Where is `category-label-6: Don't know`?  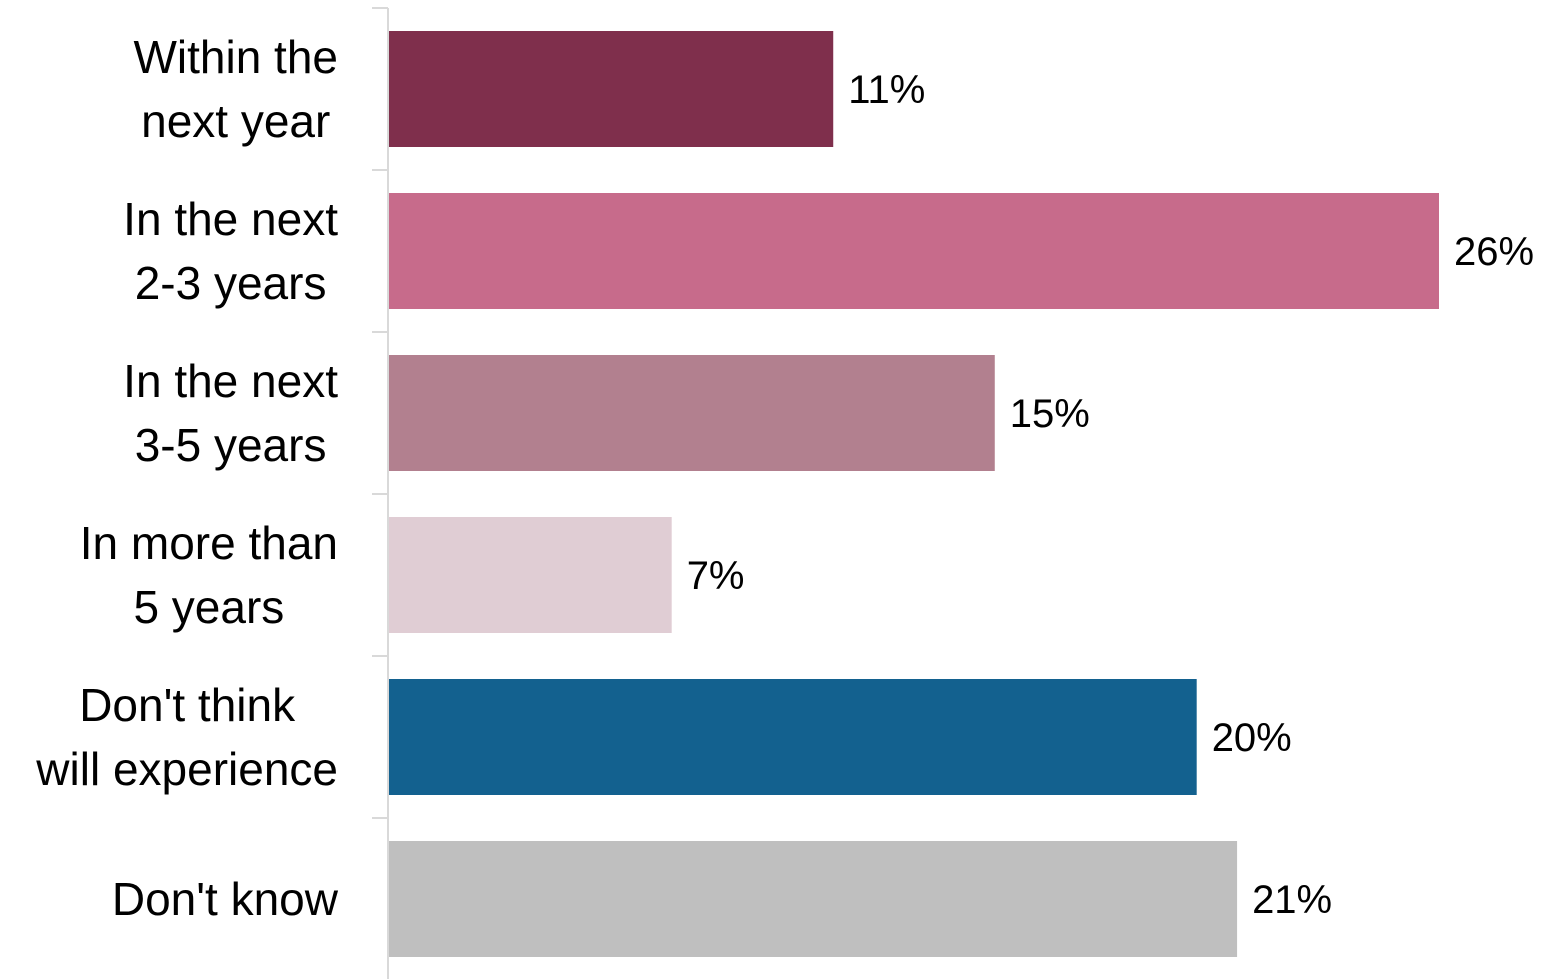 category-label-6: Don't know is located at coordinates (225, 899).